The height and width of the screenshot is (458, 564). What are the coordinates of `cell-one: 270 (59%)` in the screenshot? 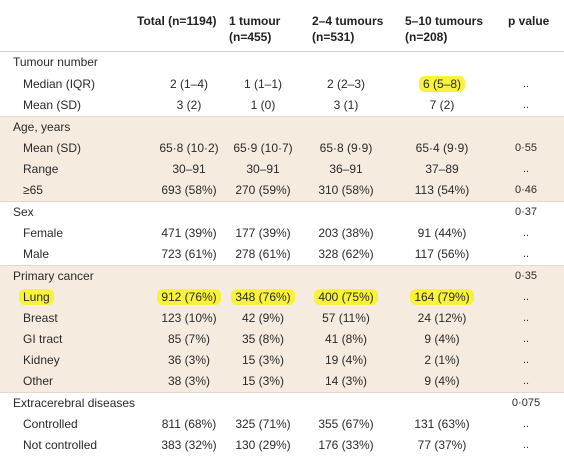 It's located at (263, 190).